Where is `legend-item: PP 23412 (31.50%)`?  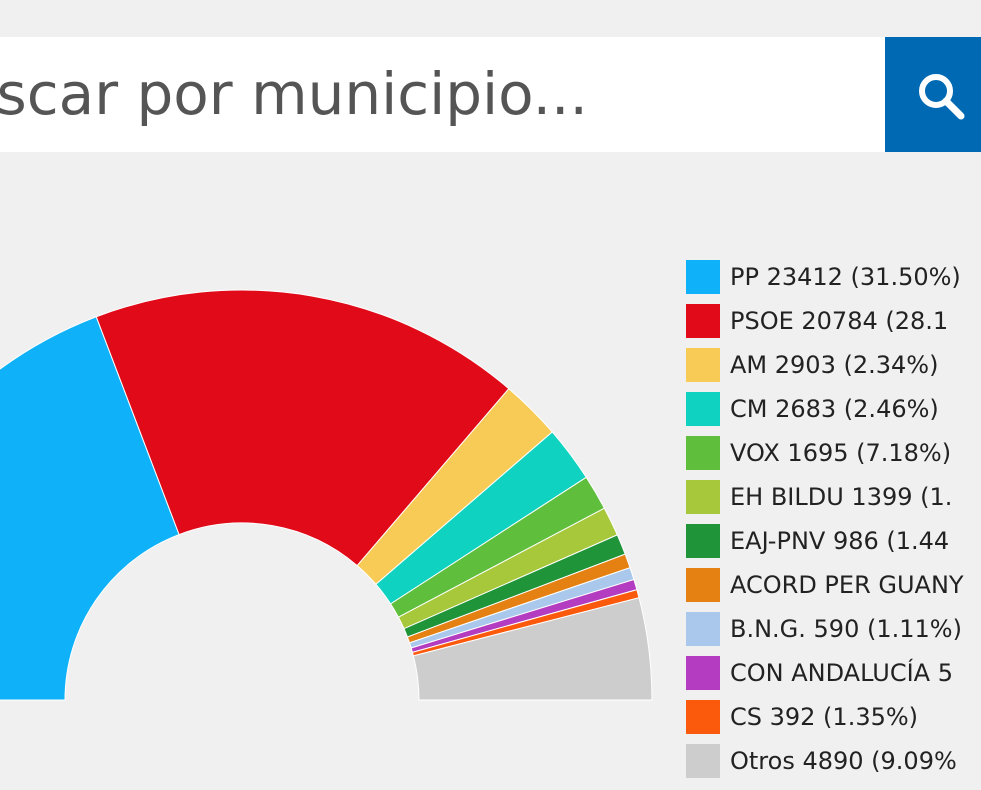
legend-item: PP 23412 (31.50%) is located at coordinates (833, 277).